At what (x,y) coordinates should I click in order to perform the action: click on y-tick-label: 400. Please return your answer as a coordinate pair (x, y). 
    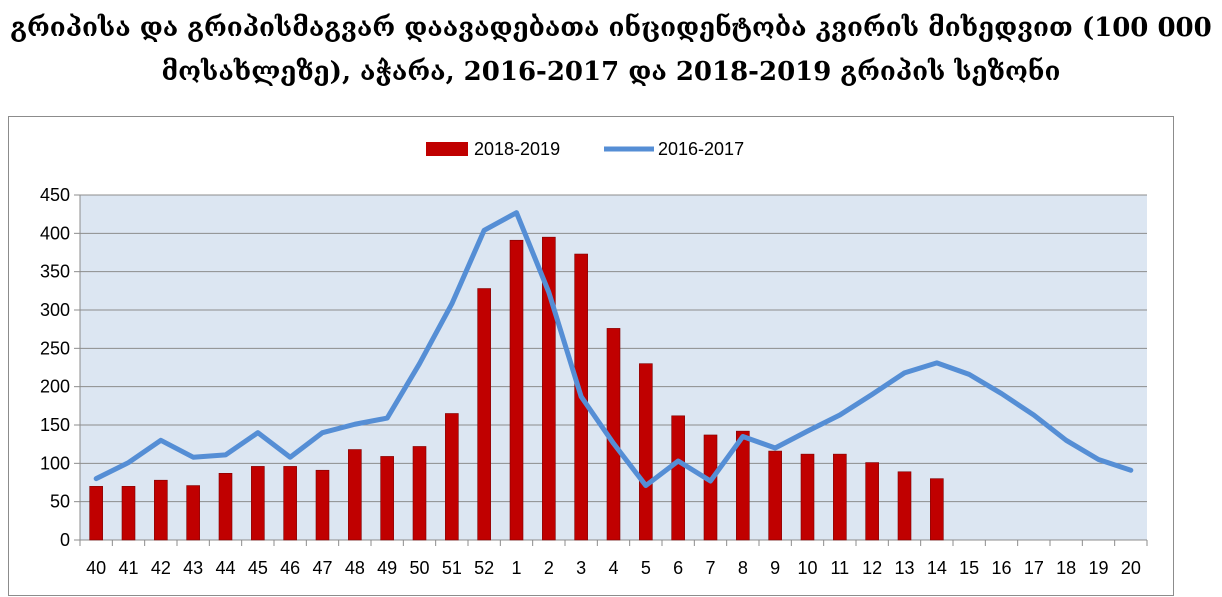
    Looking at the image, I should click on (55, 233).